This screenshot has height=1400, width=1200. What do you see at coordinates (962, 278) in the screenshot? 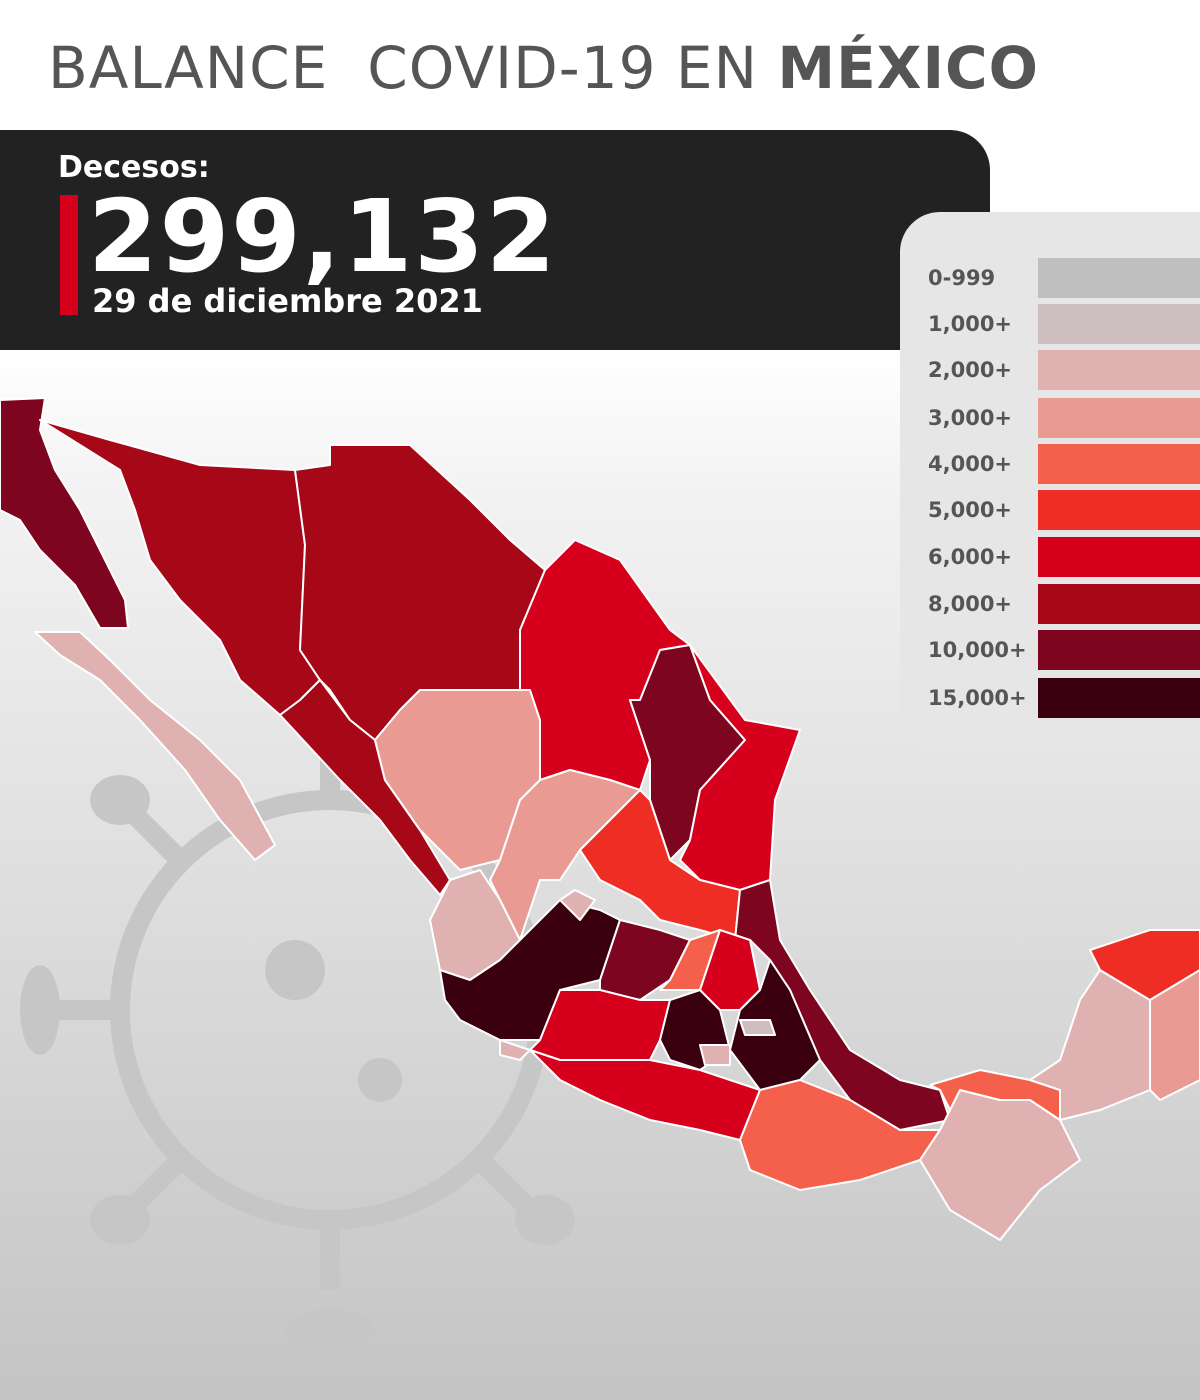
I see `legend-label: 0-999` at bounding box center [962, 278].